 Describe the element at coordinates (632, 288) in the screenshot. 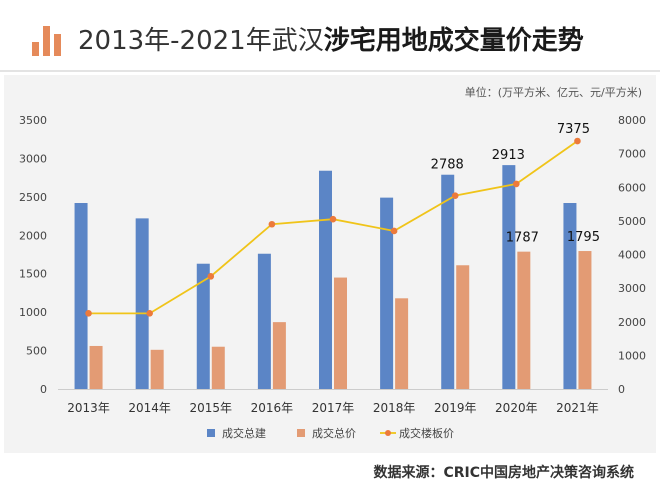

I see `y-right-tick-label: 3000` at that location.